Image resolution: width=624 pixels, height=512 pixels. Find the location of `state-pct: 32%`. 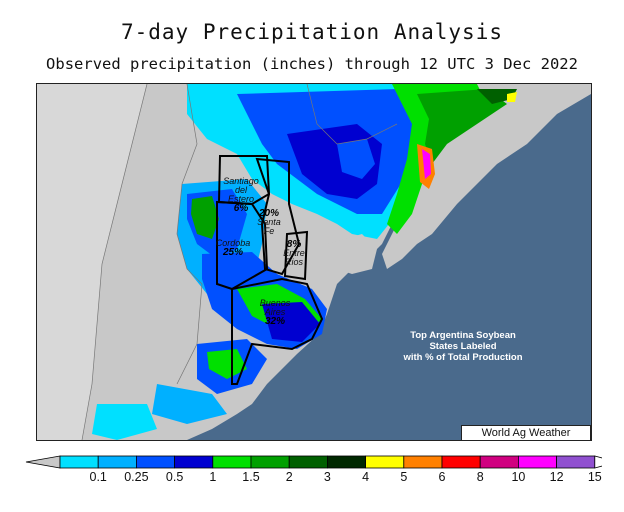

state-pct: 32% is located at coordinates (274, 321).